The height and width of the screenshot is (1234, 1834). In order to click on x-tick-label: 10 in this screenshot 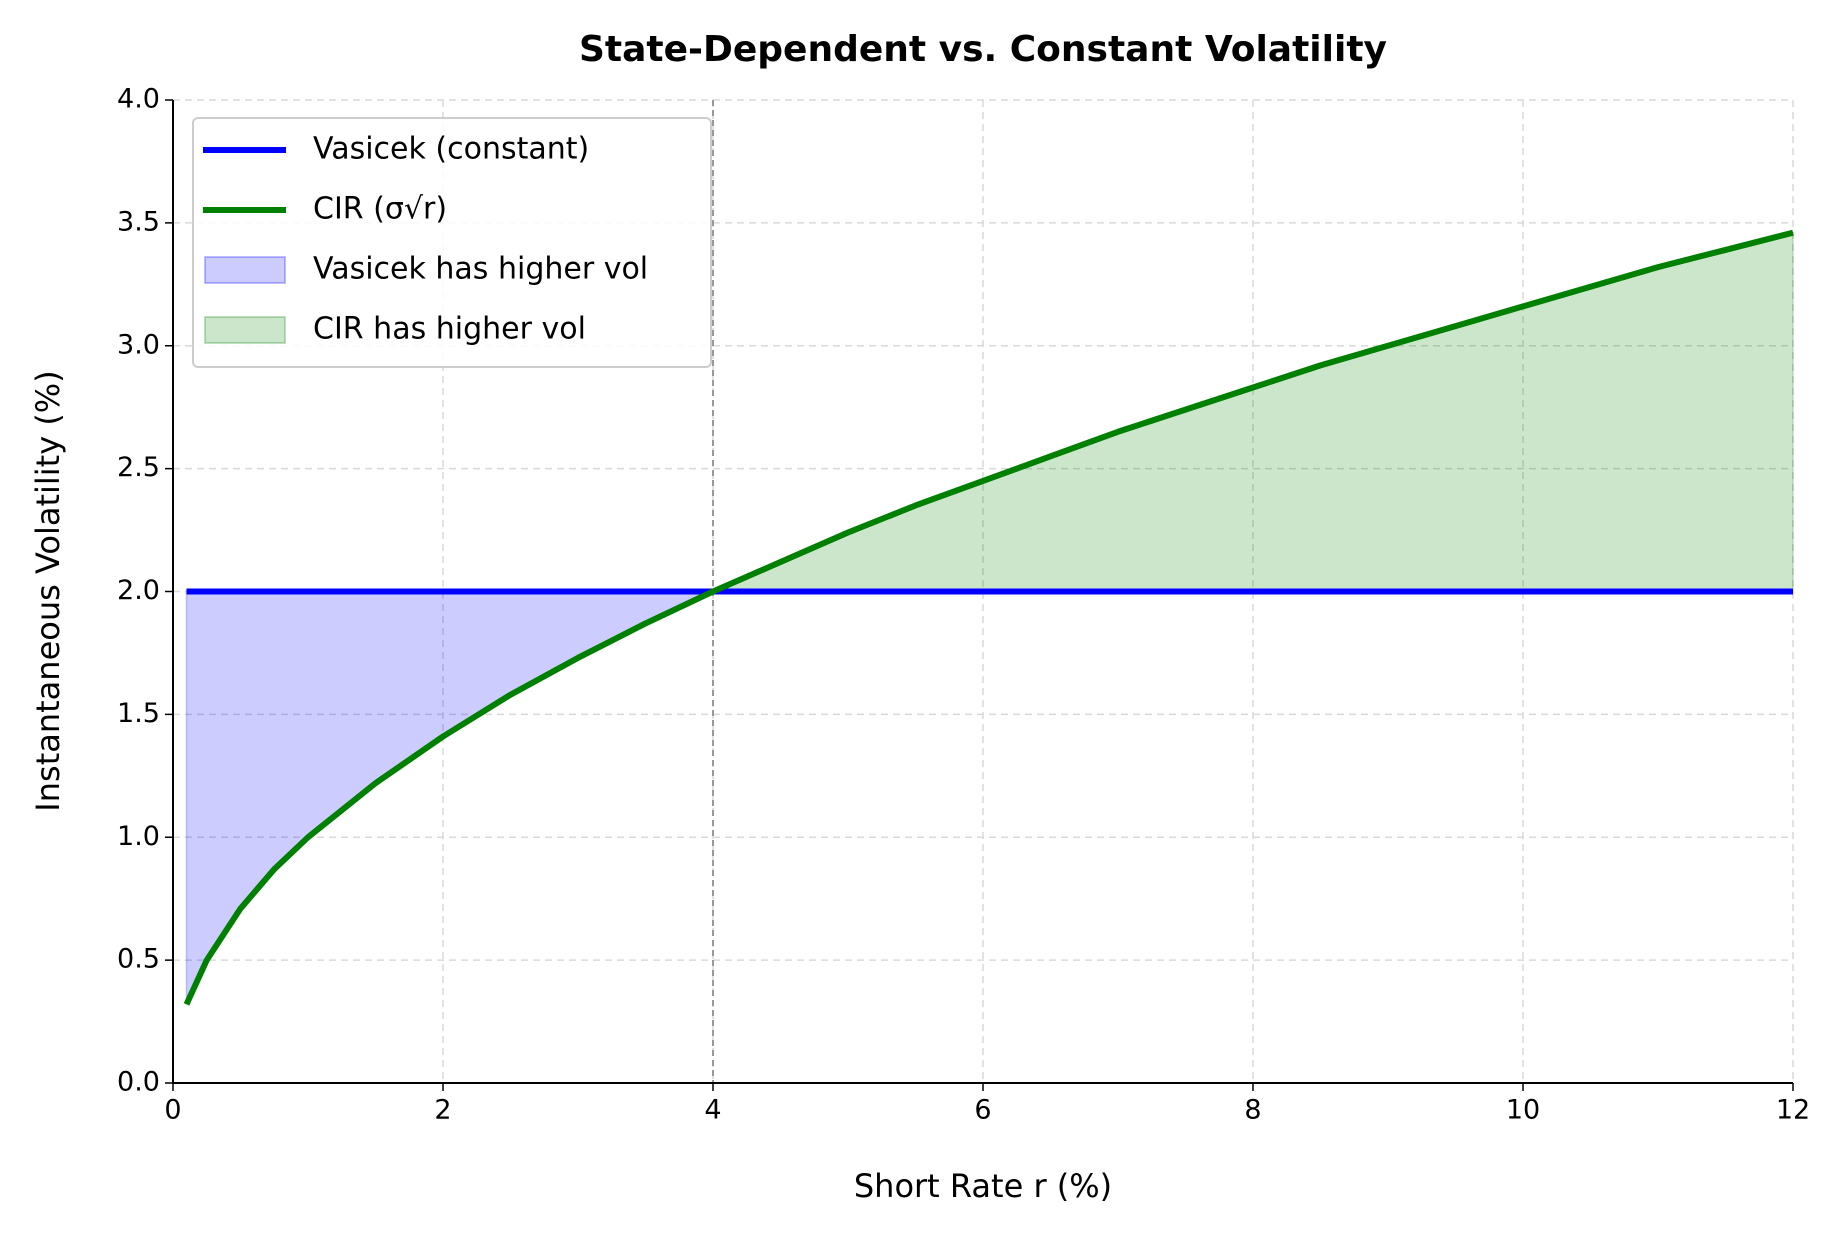, I will do `click(1523, 1110)`.